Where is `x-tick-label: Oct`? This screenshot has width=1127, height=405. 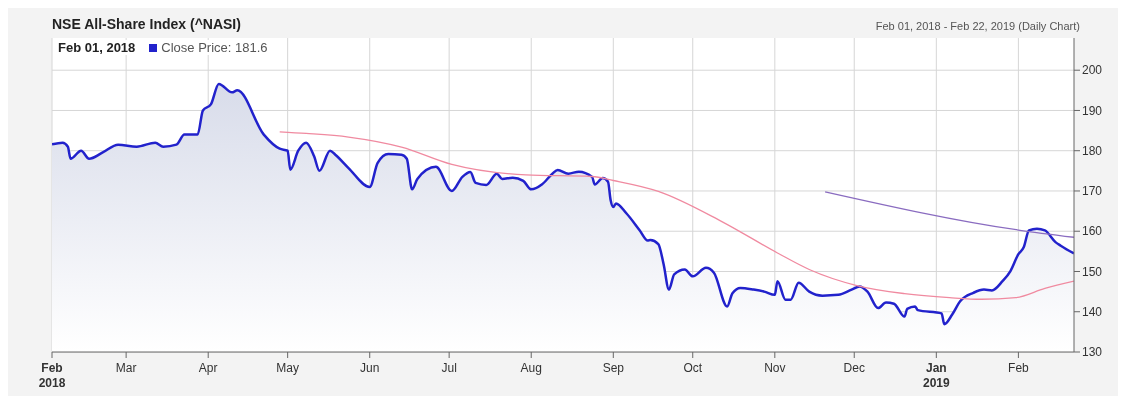
x-tick-label: Oct is located at coordinates (693, 368).